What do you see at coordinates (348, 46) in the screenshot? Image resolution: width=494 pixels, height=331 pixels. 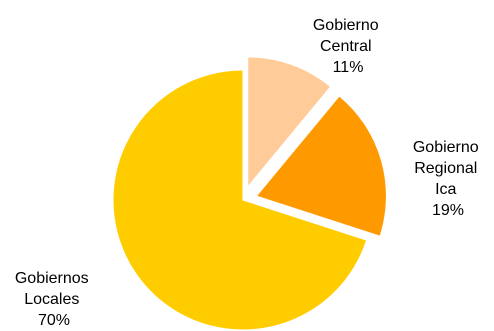 I see `slice-label-gobierno-central: Gobierno Central 11%` at bounding box center [348, 46].